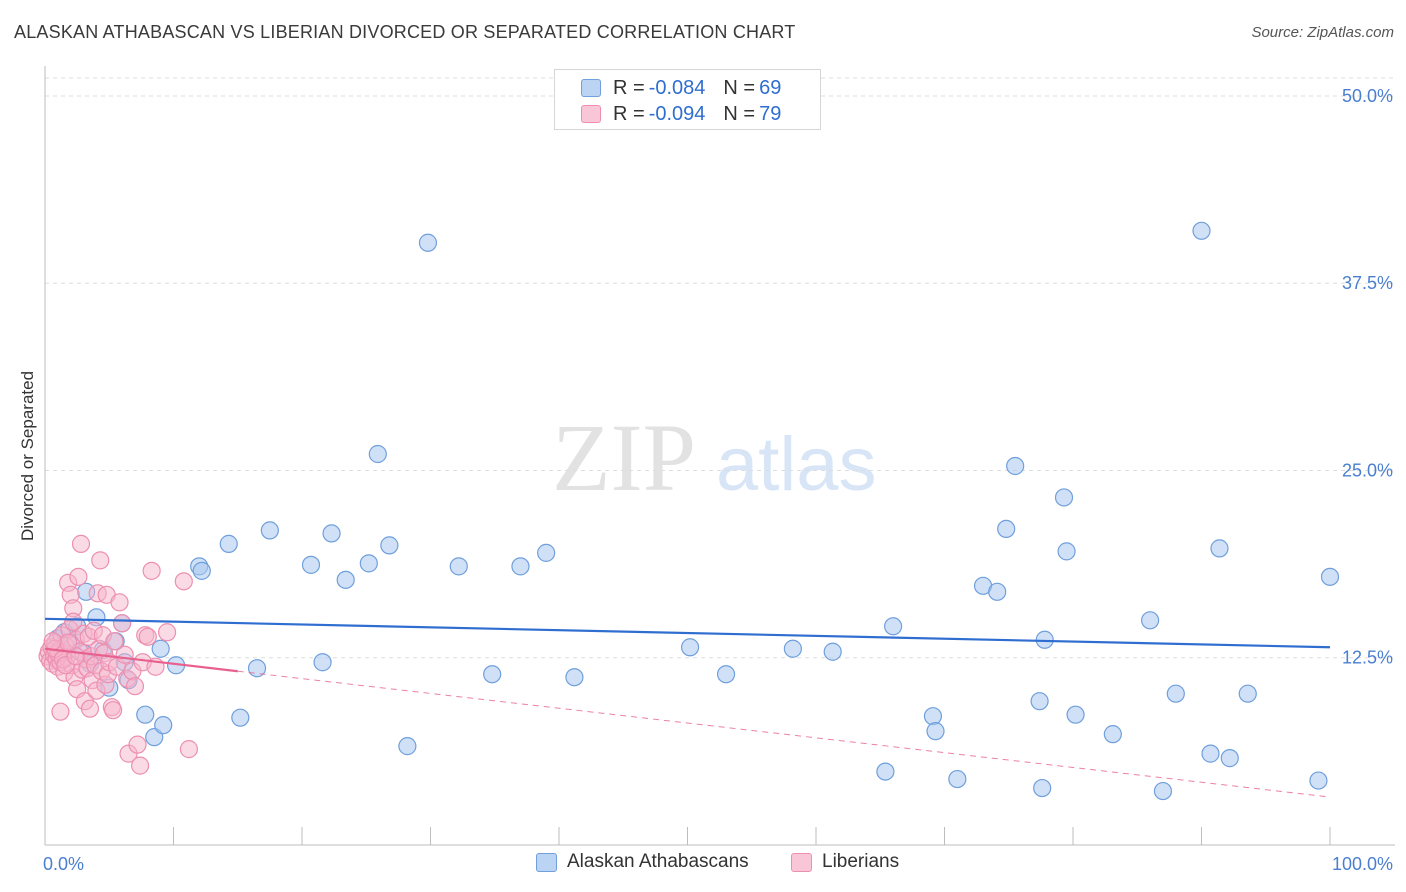  I want to click on x-tick-label-min: 0.0%, so click(63, 864).